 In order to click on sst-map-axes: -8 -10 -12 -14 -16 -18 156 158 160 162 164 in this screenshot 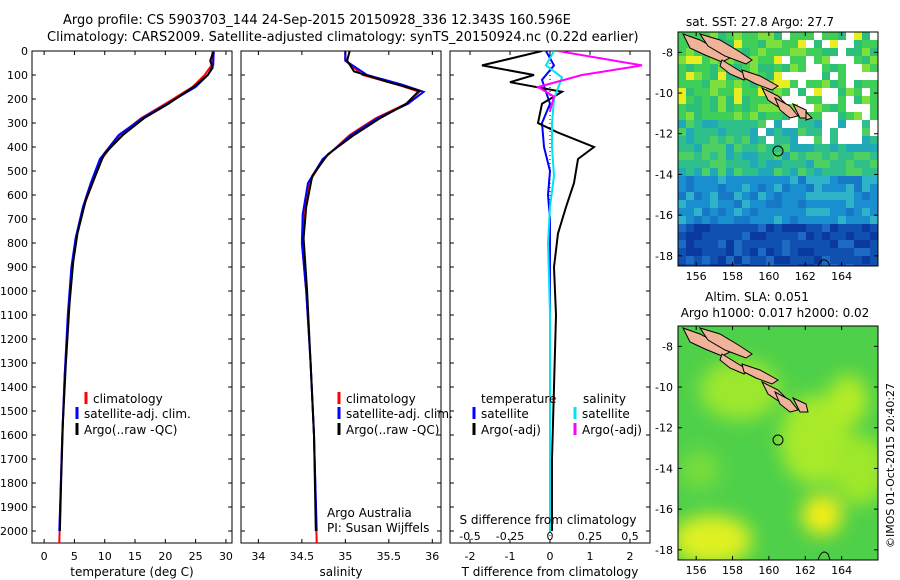, I will do `click(766, 157)`.